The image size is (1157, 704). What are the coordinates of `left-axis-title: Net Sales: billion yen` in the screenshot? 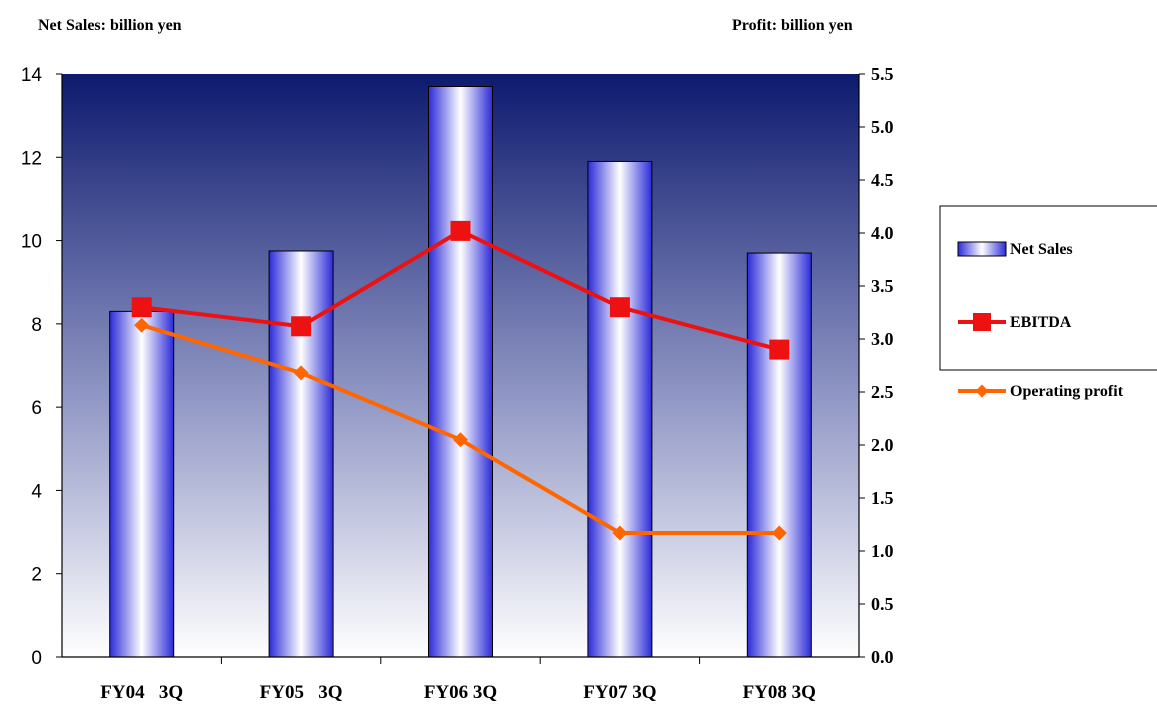 It's located at (110, 25).